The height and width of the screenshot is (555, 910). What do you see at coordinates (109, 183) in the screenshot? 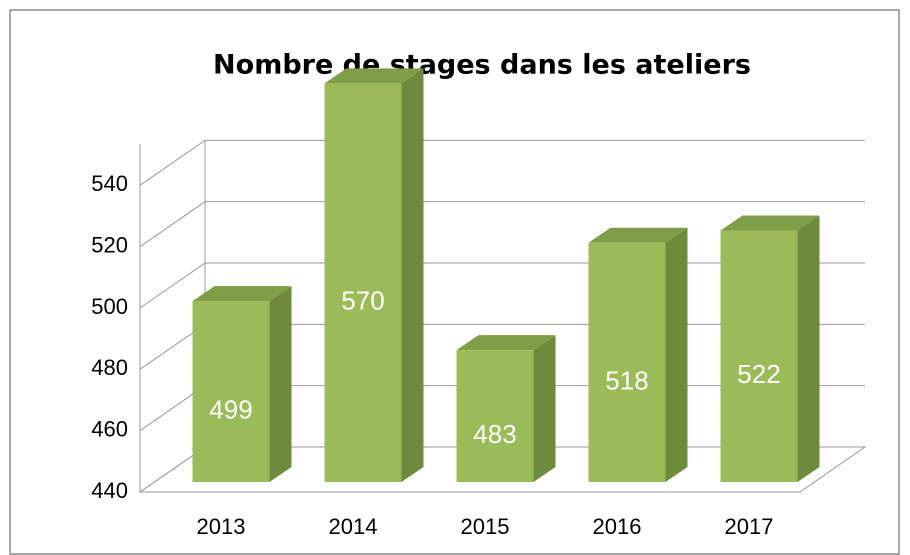
I see `y-tick-label: 540` at bounding box center [109, 183].